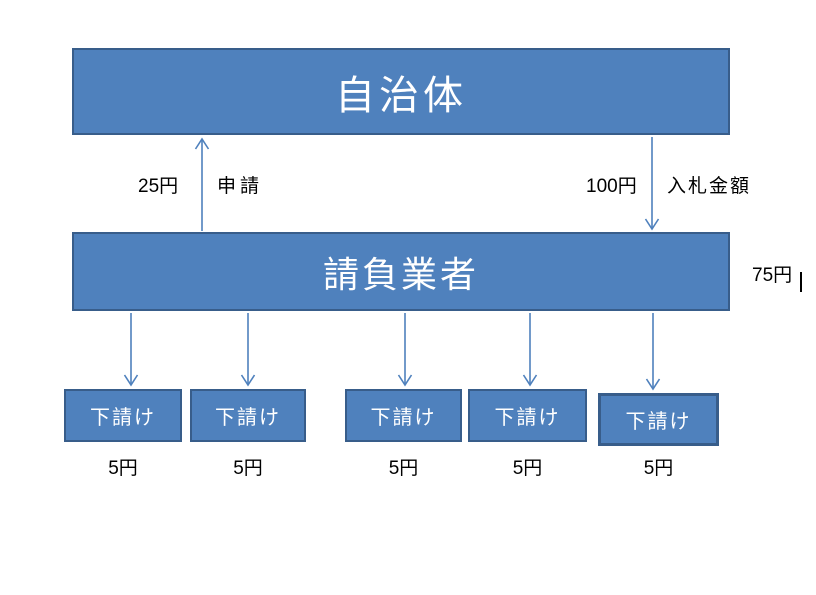 The height and width of the screenshot is (595, 816). I want to click on subcontractor-box-5: 下請け, so click(658, 419).